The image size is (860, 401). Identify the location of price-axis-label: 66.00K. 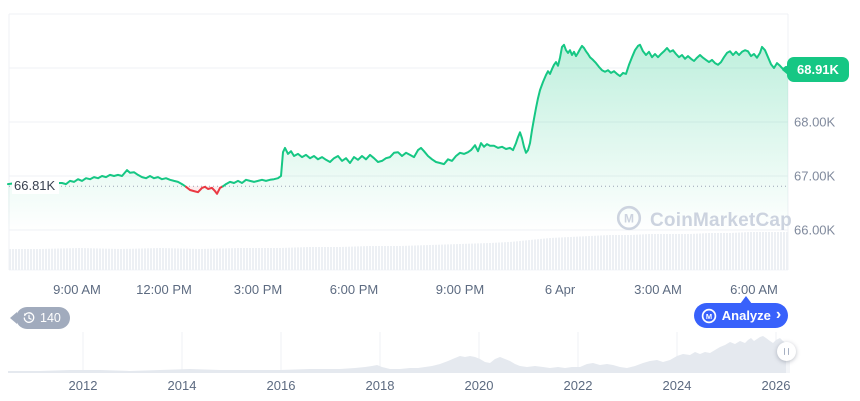
(815, 230).